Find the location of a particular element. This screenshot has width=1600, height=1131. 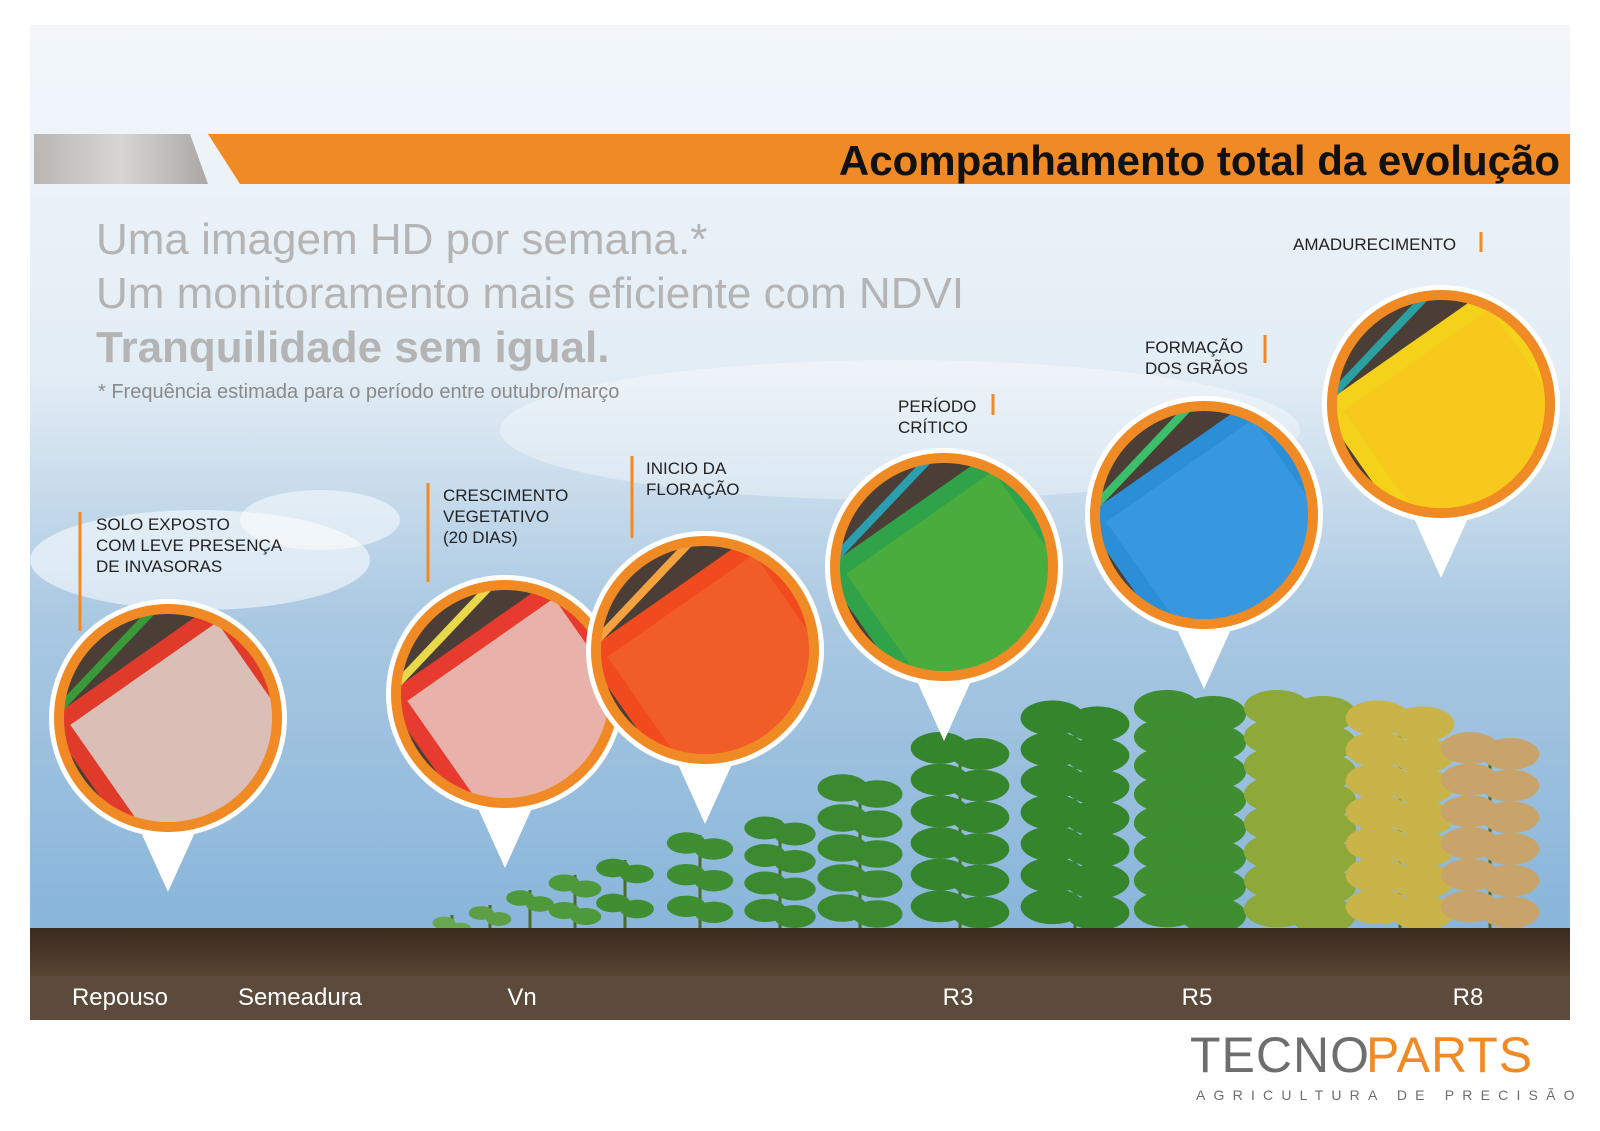

title: Acompanhamento total da evolução is located at coordinates (1199, 160).